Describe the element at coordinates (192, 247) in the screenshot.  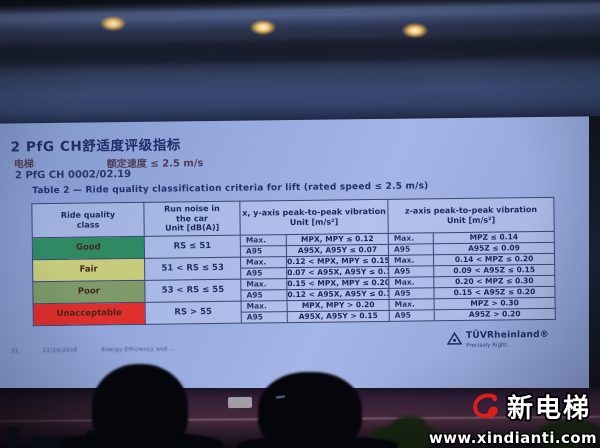
I see `noise-cell: RS ≤ 51` at that location.